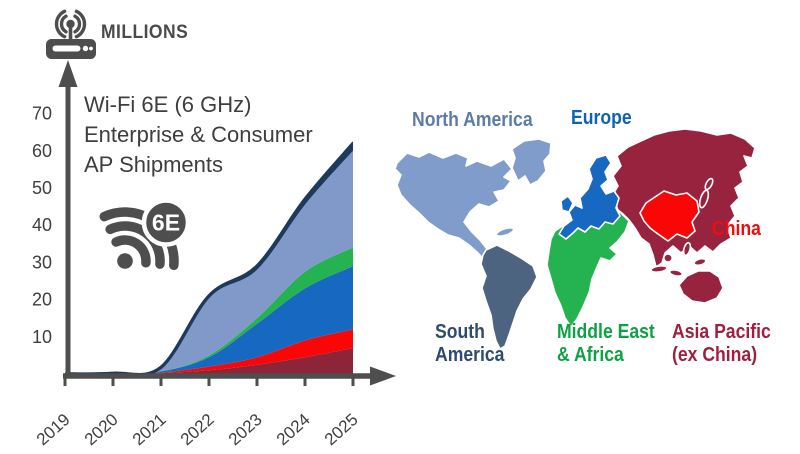 This screenshot has height=454, width=800. Describe the element at coordinates (567, 204) in the screenshot. I see `british-isles-shape` at that location.